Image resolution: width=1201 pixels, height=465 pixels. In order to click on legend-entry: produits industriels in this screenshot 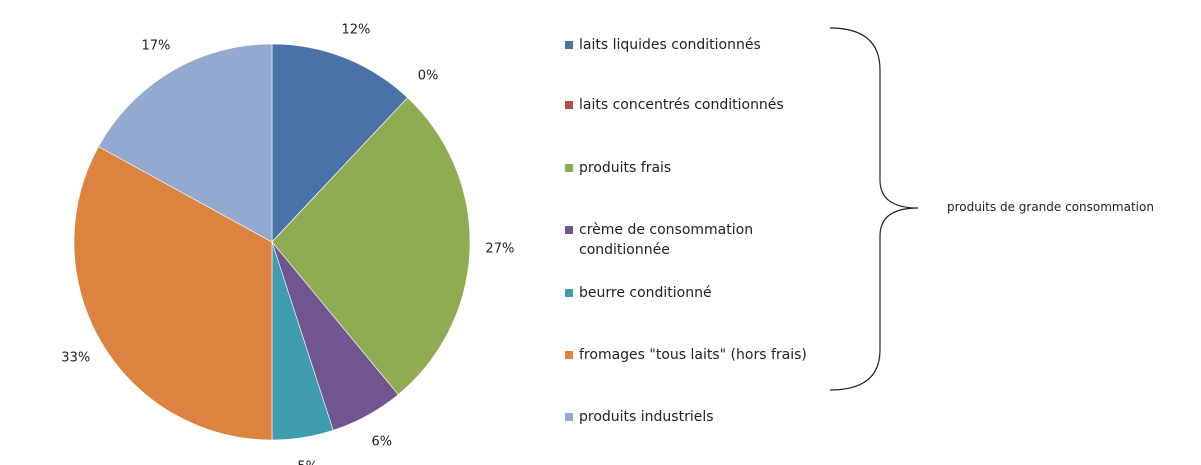, I will do `click(688, 417)`.